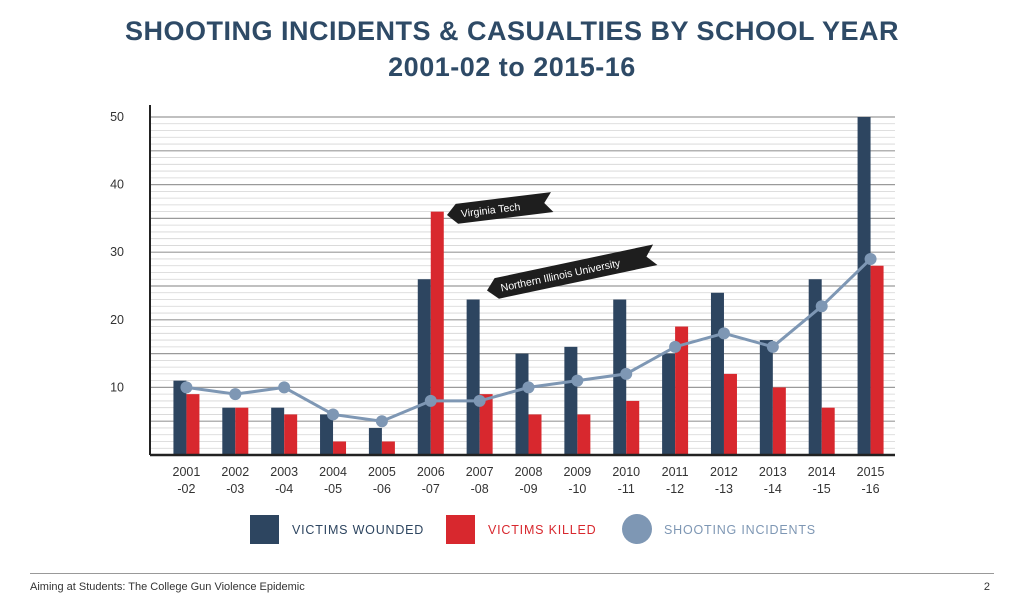 This screenshot has width=1024, height=615. I want to click on callout-ribbon, so click(572, 271).